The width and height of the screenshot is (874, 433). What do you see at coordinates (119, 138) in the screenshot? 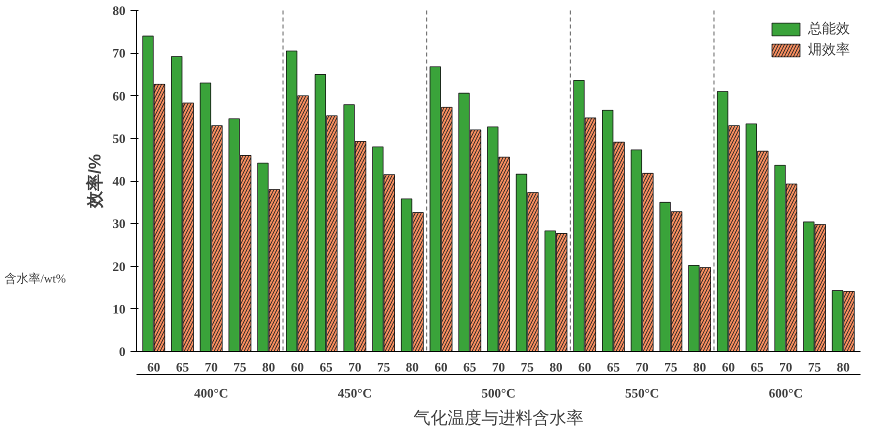
I see `y-tick-label: 50` at bounding box center [119, 138].